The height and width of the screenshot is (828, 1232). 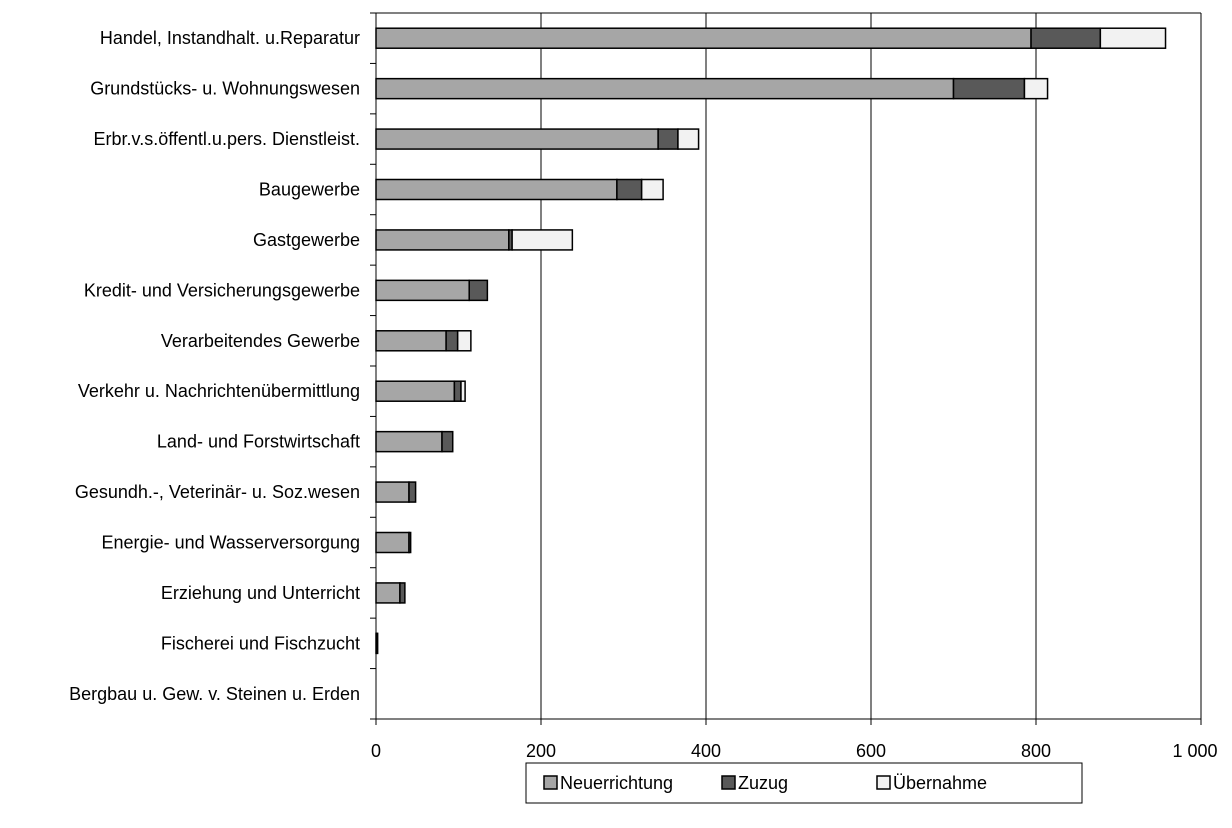 I want to click on legend-swatch-zuzug, so click(x=728, y=782).